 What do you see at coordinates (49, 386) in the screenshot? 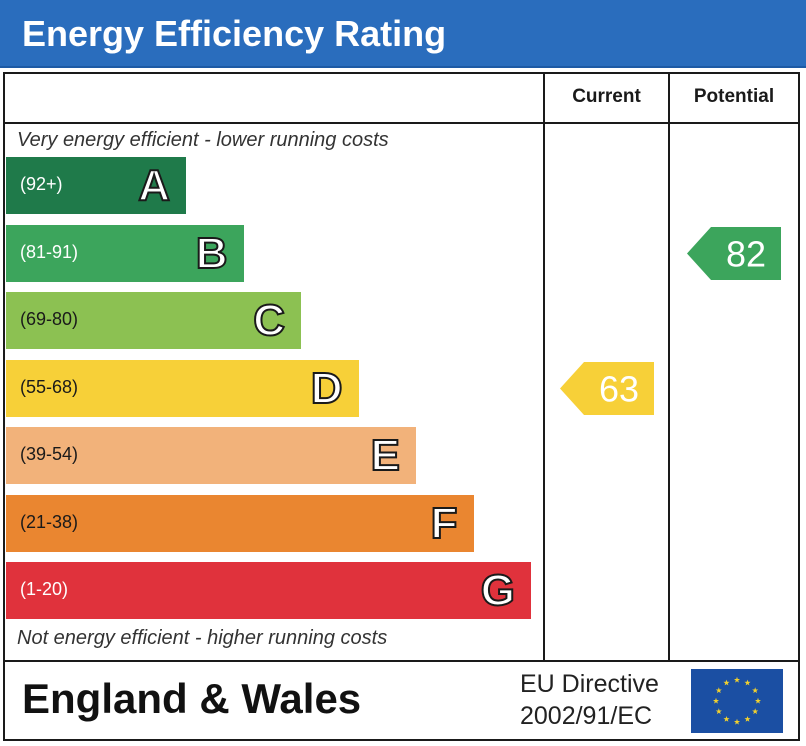
I see `band-range-label: (55-68)` at bounding box center [49, 386].